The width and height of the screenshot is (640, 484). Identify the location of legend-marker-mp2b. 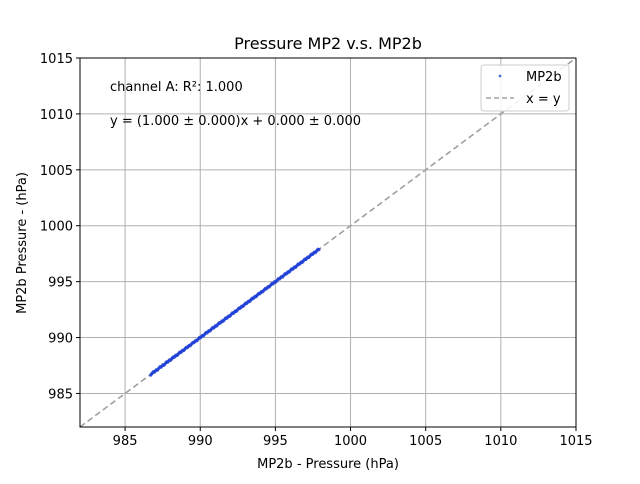
(500, 76).